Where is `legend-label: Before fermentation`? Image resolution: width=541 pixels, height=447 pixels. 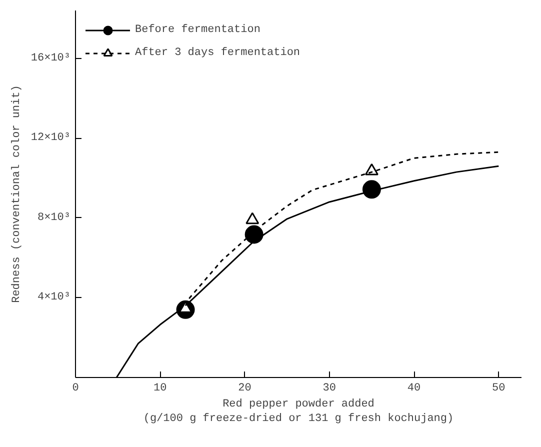 legend-label: Before fermentation is located at coordinates (197, 30).